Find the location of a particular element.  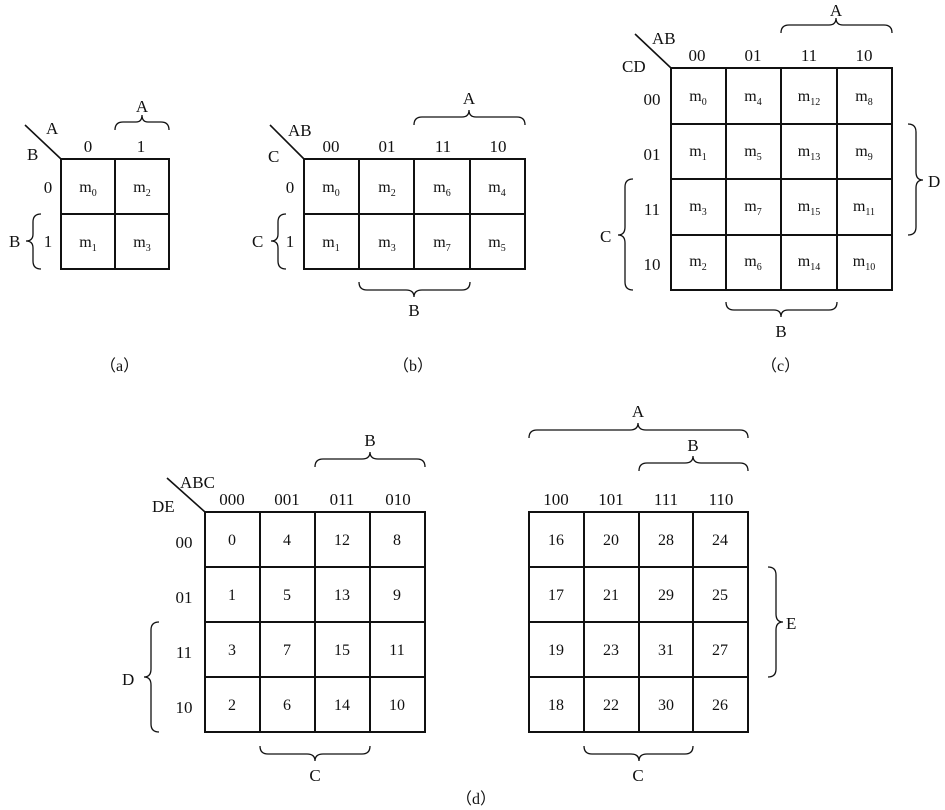

kmap-b-cell: m7 is located at coordinates (441, 244).